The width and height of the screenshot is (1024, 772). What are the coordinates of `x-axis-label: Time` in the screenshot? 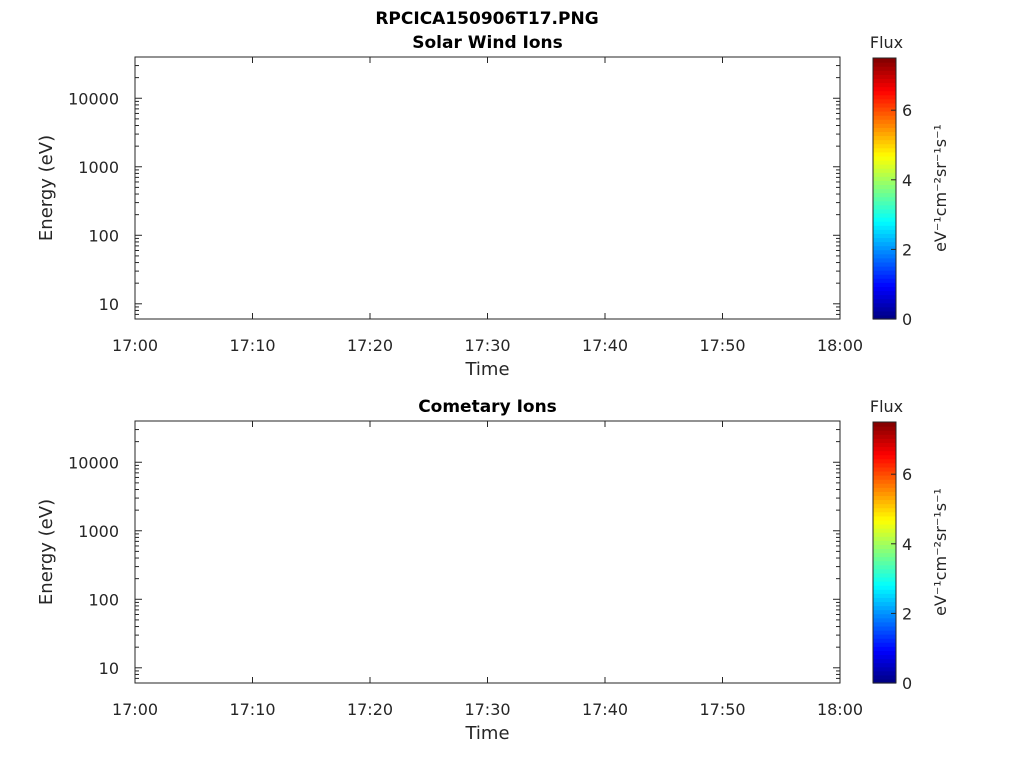 It's located at (486, 733).